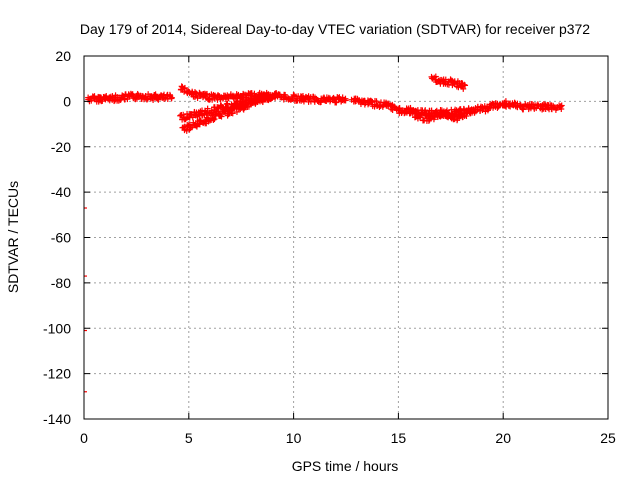 The image size is (640, 480). I want to click on x-tick-label: 25, so click(608, 438).